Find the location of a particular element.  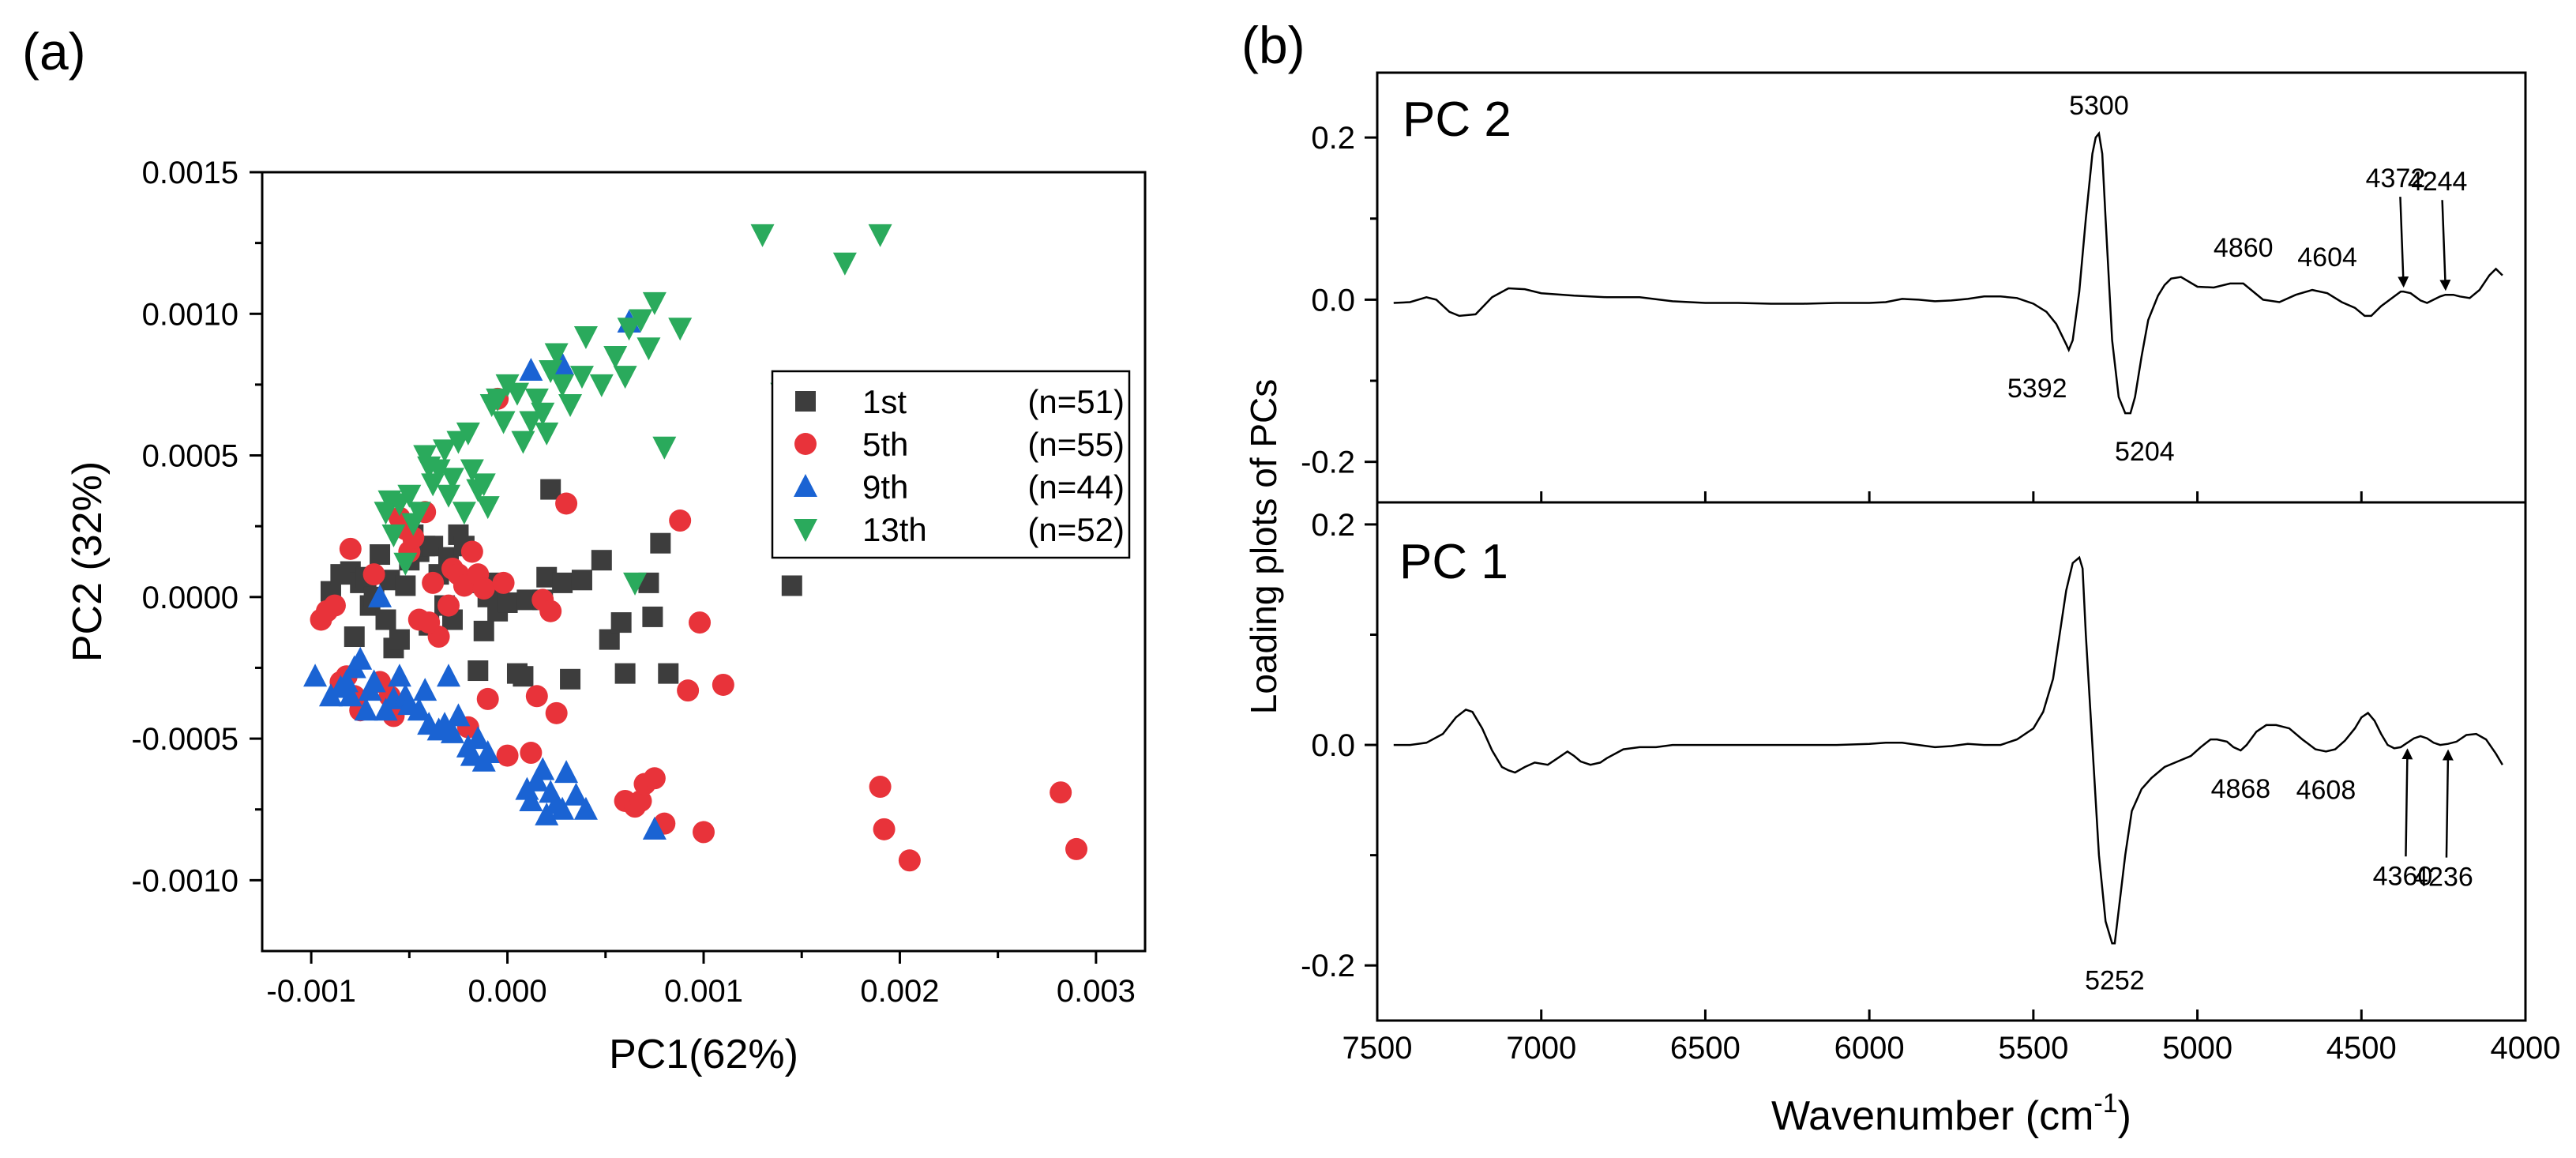

legend-series-count: (n=51) is located at coordinates (1076, 401).